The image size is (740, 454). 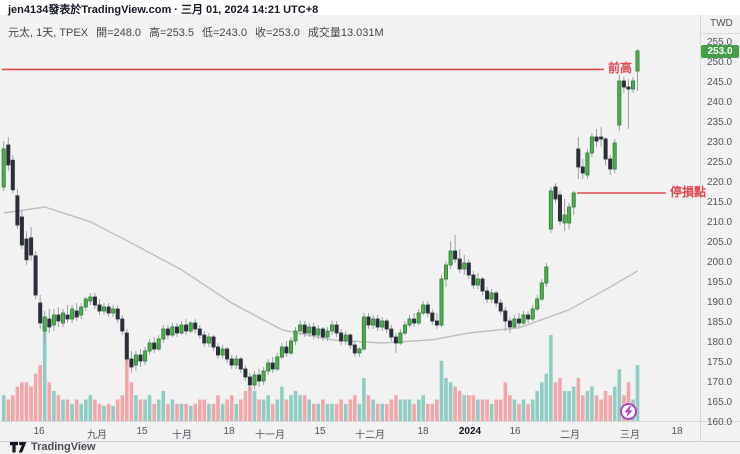 I want to click on time-axis: 16 九月 15 十月 18 十一月 15 十二月 18 2024 16 二月 三月 18, so click(x=350, y=431).